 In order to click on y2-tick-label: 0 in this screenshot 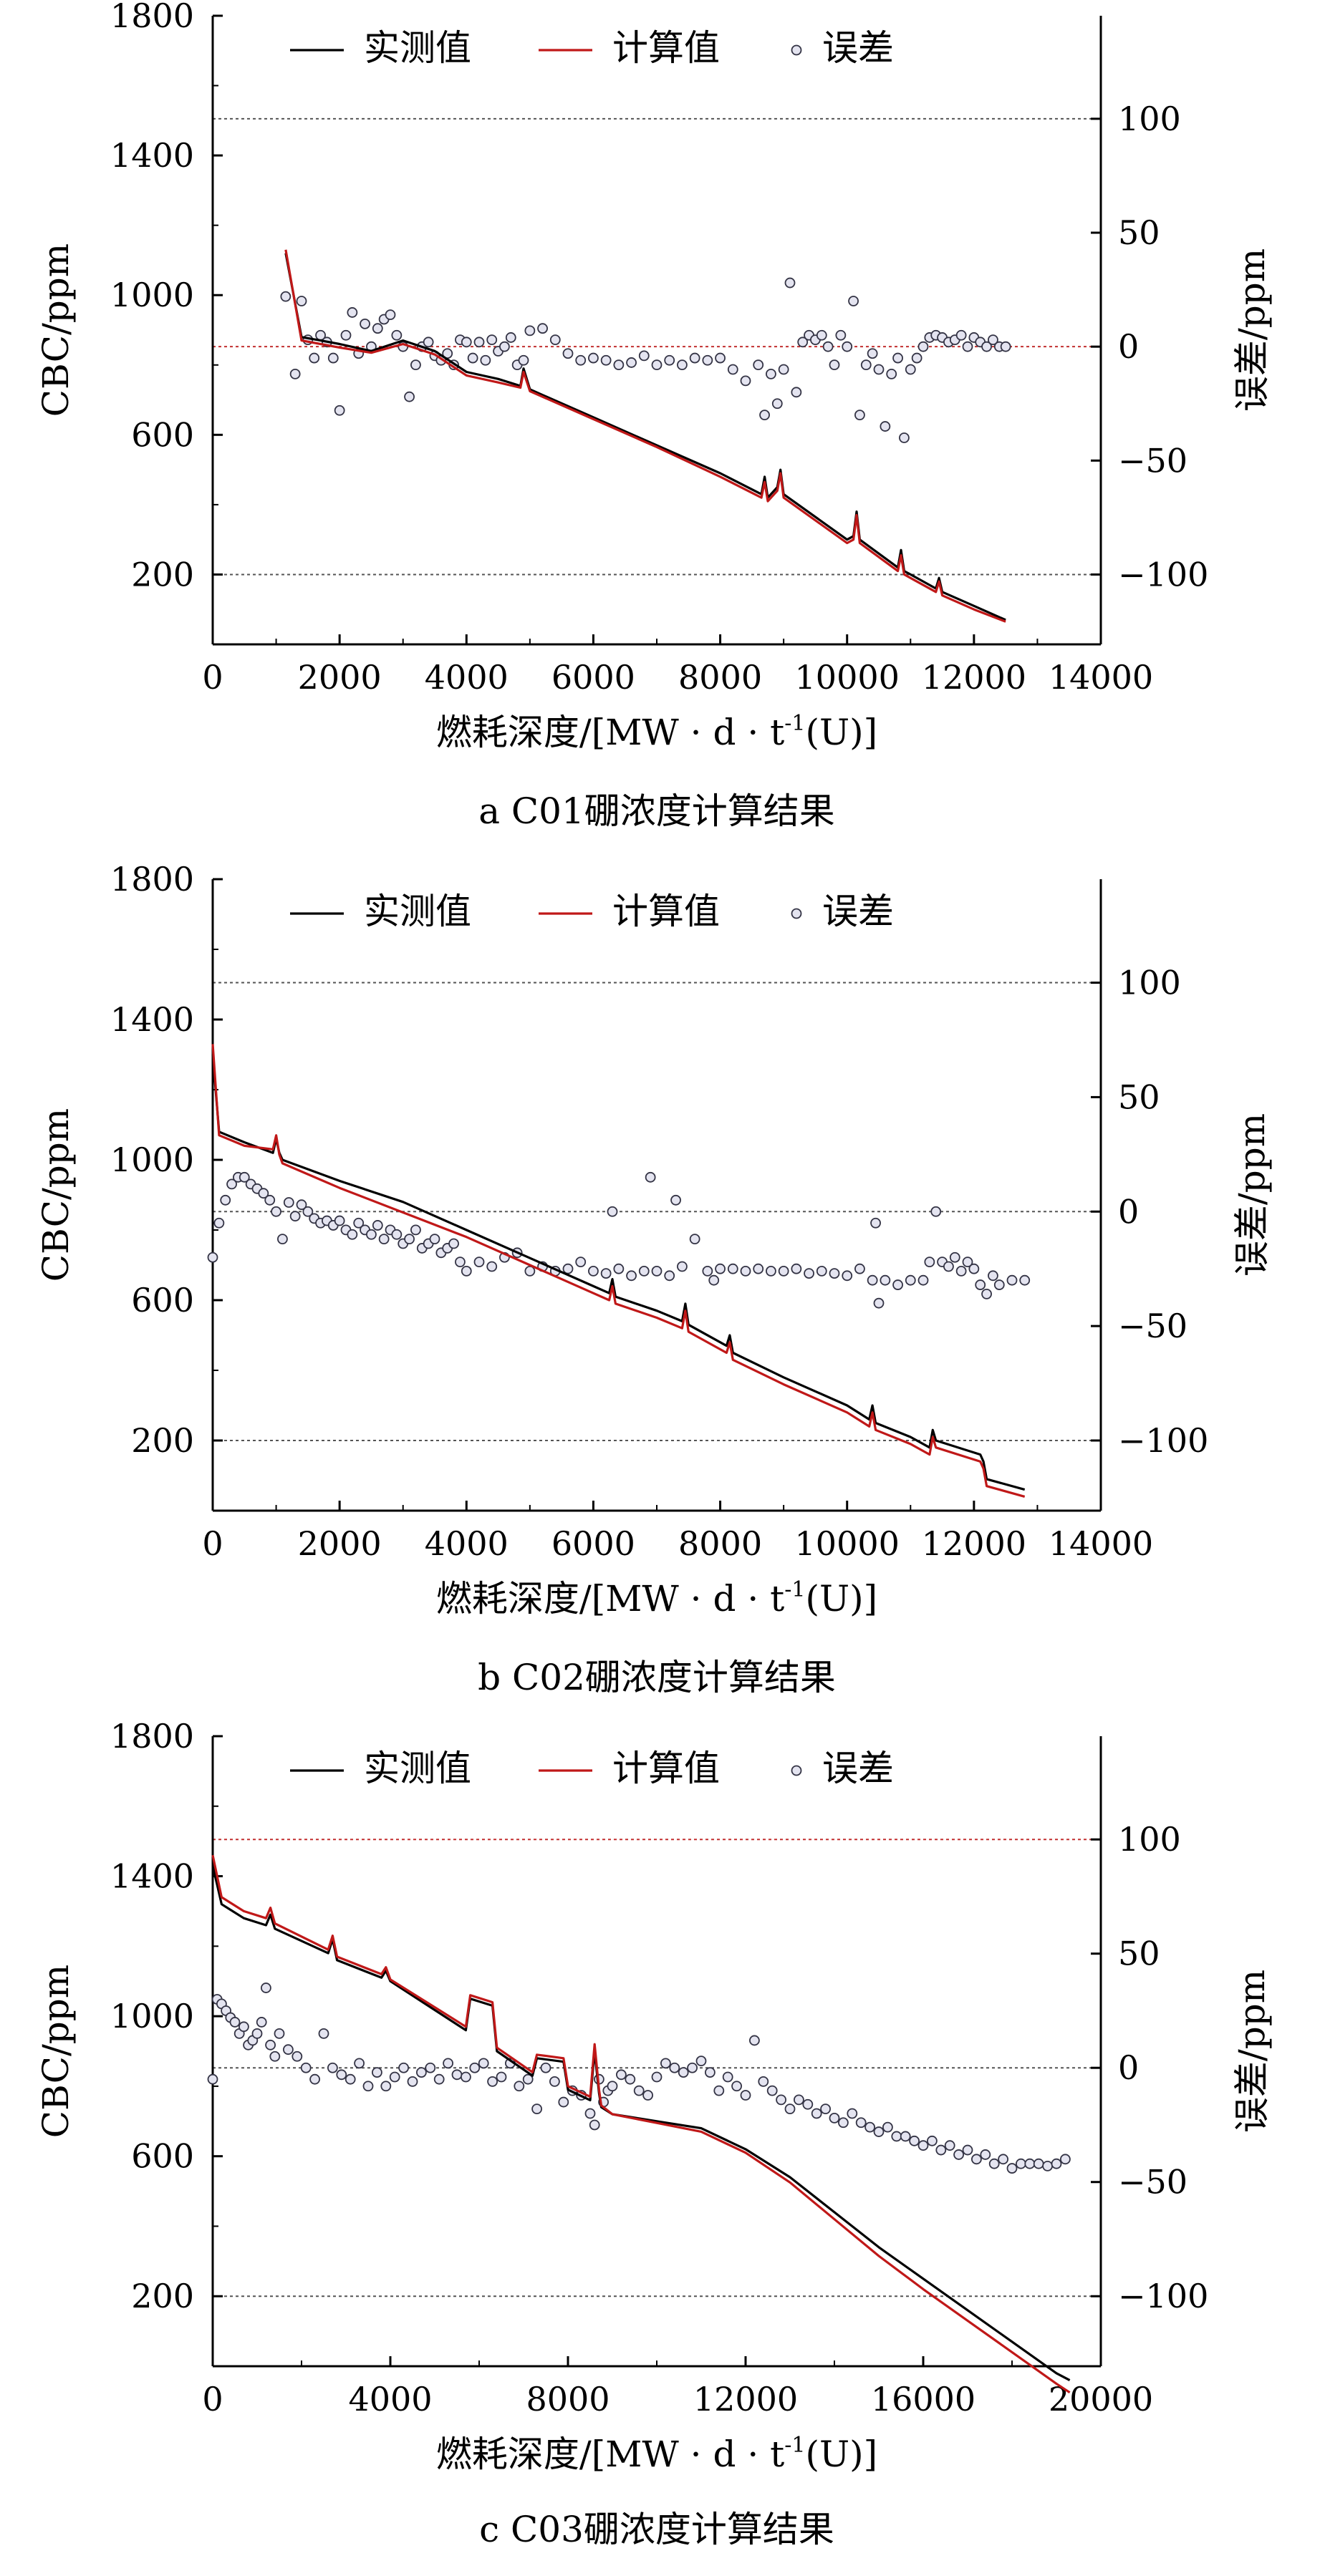, I will do `click(1128, 1211)`.